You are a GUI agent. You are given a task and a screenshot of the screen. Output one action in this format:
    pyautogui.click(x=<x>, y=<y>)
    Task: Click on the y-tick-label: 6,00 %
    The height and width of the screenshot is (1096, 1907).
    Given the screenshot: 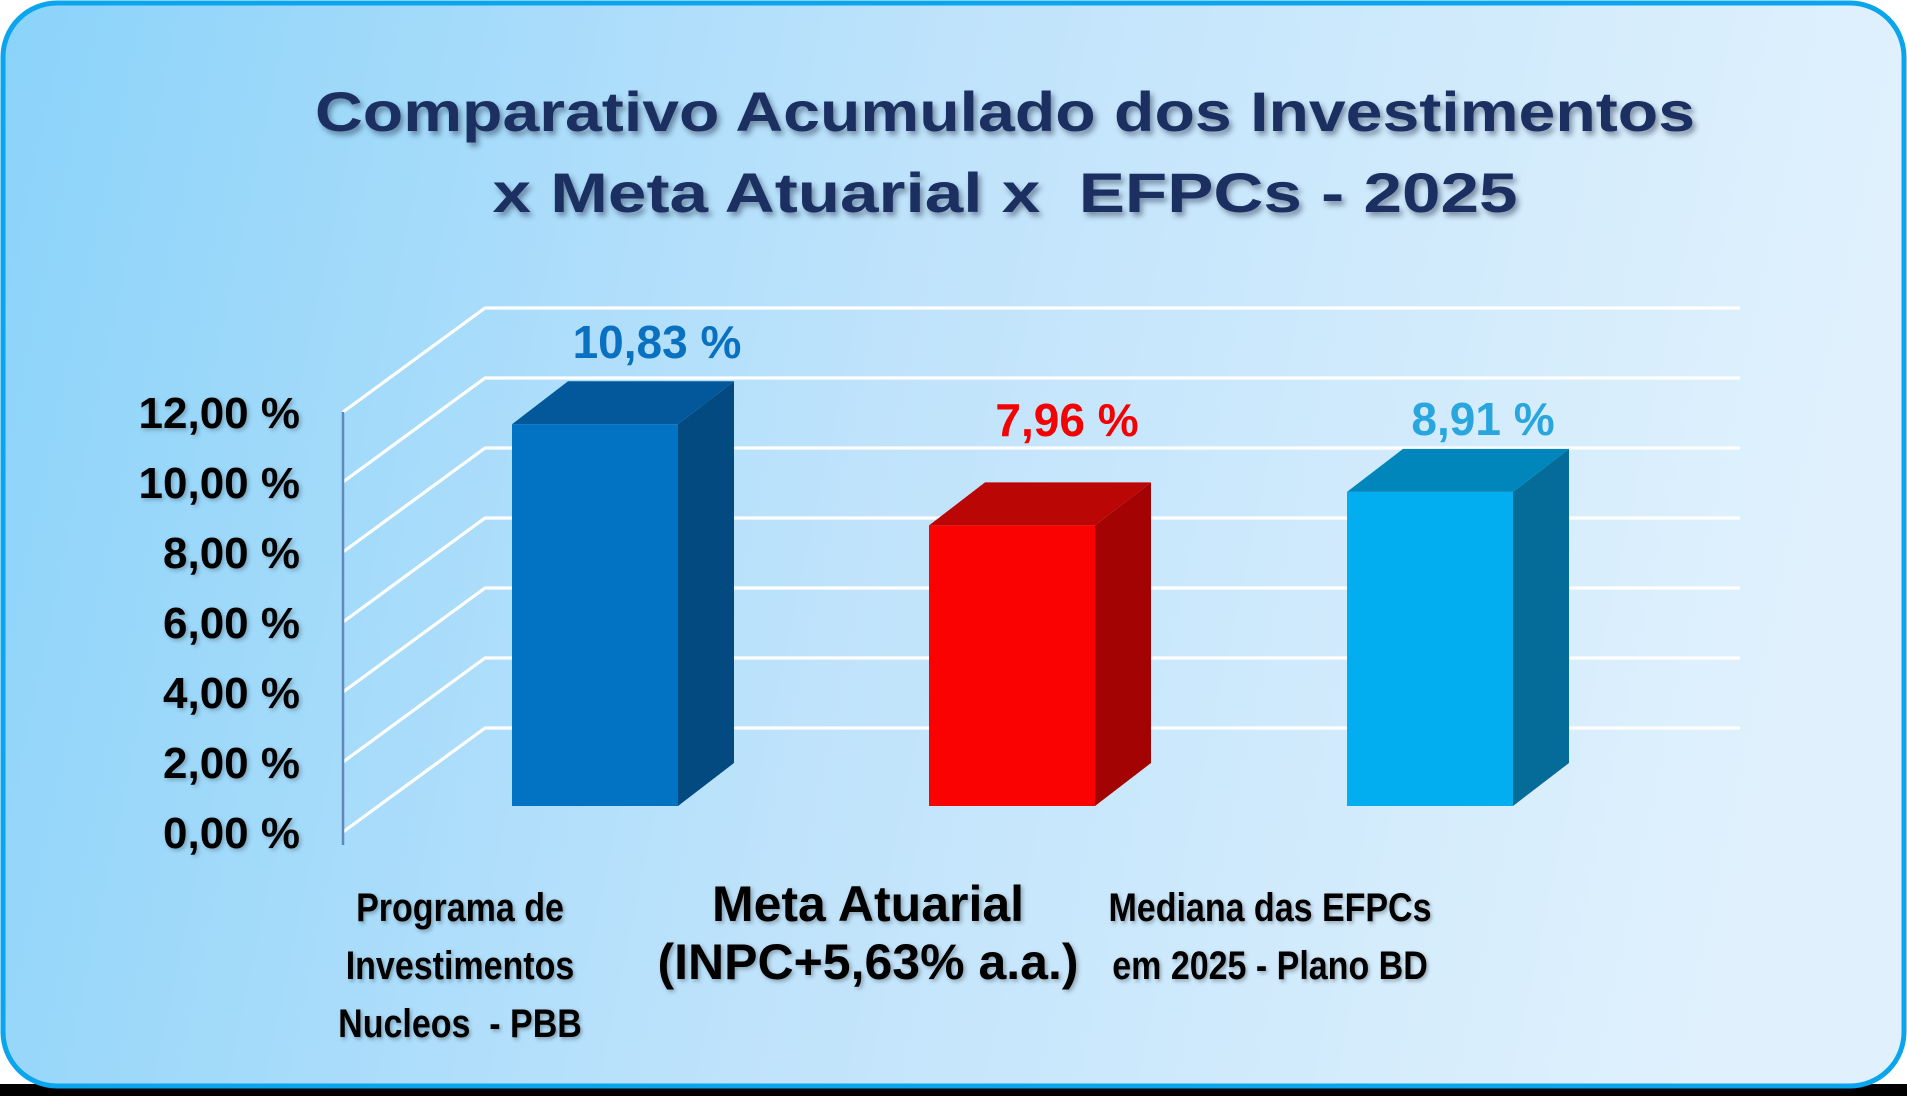 What is the action you would take?
    pyautogui.click(x=231, y=623)
    